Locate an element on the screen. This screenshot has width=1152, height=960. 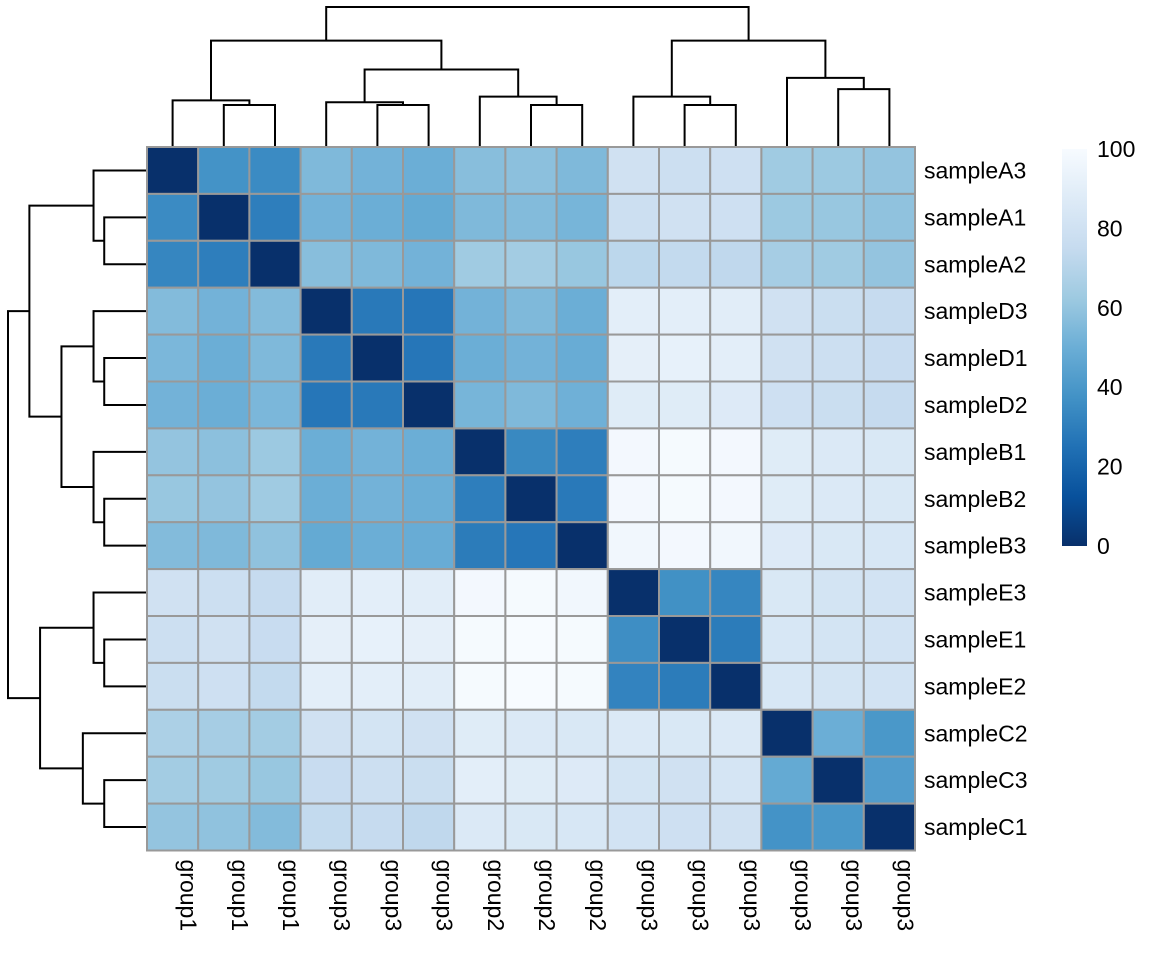
colorbar is located at coordinates (1074, 347).